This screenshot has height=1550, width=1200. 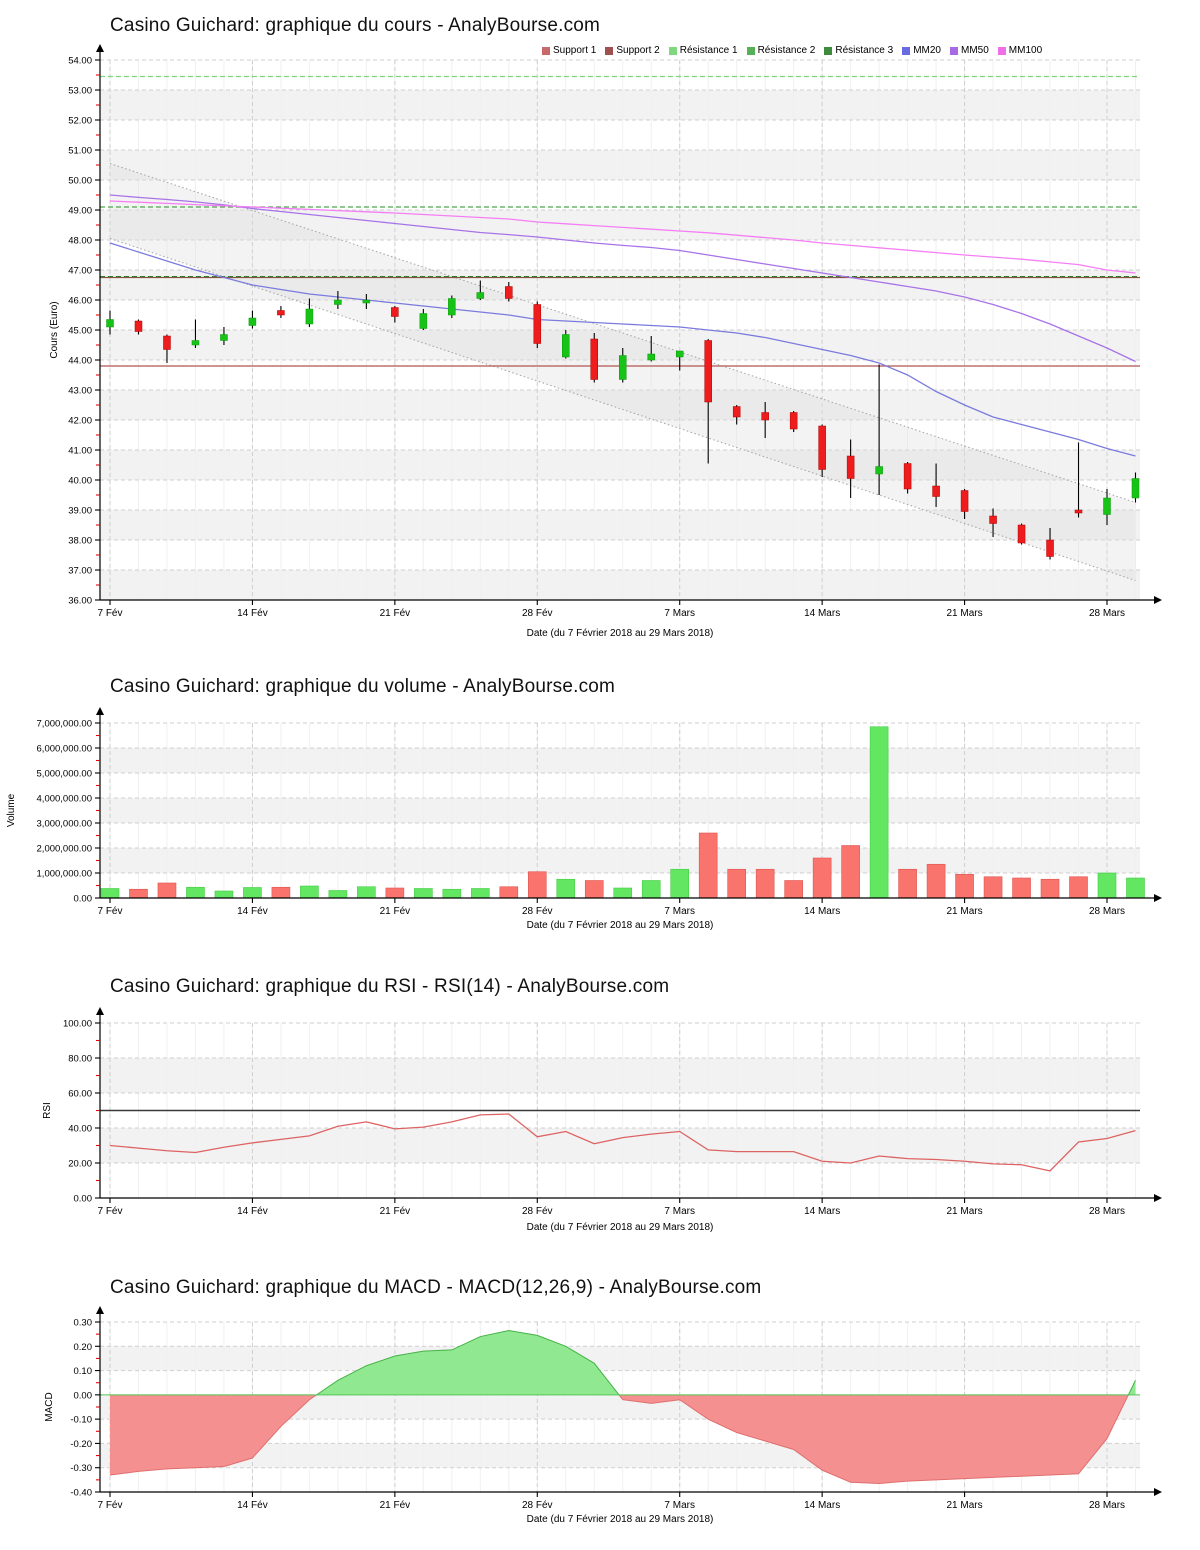 I want to click on ma-line-mm50, so click(x=622, y=278).